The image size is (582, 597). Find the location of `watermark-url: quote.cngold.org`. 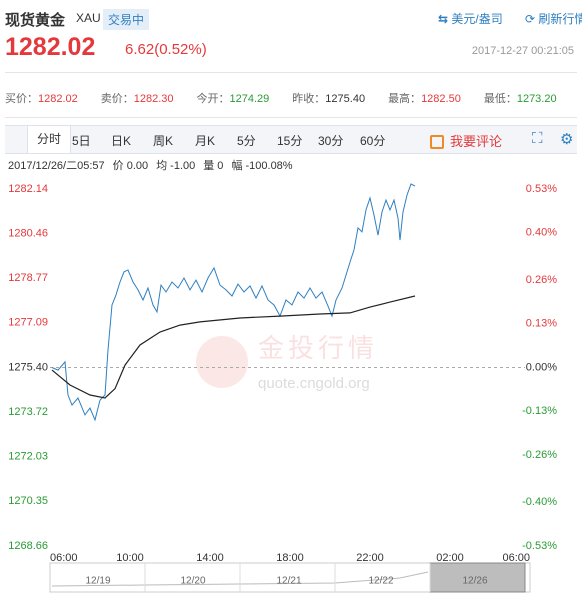

watermark-url: quote.cngold.org is located at coordinates (314, 383).